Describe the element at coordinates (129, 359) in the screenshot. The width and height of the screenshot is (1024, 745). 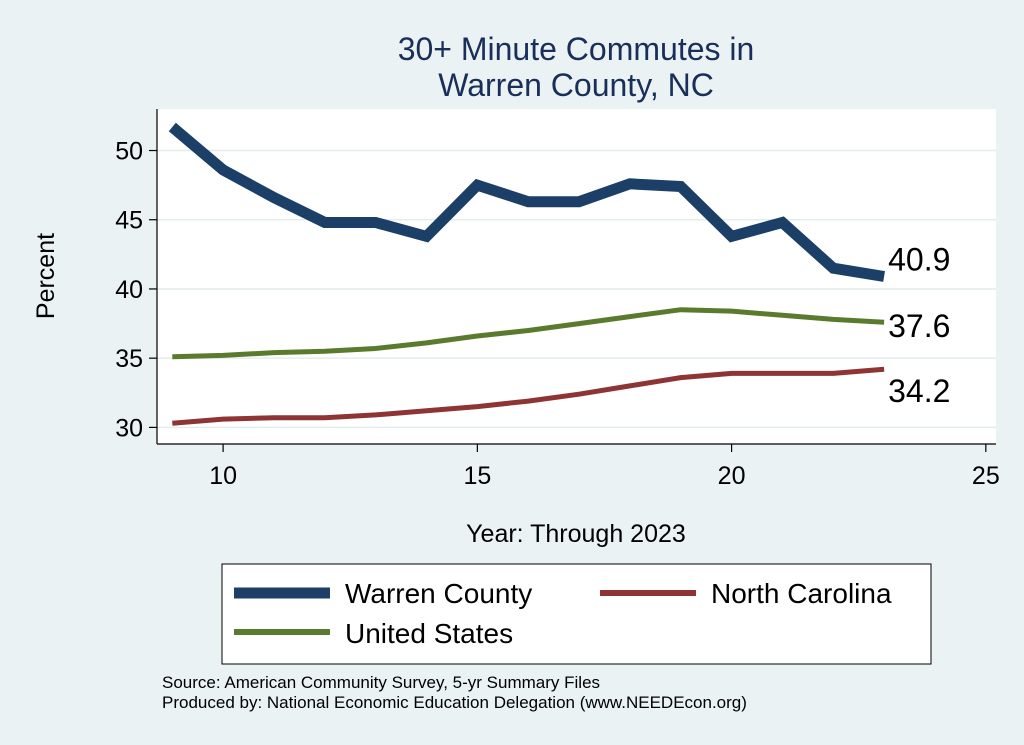
I see `y-tick-label-35: 35` at that location.